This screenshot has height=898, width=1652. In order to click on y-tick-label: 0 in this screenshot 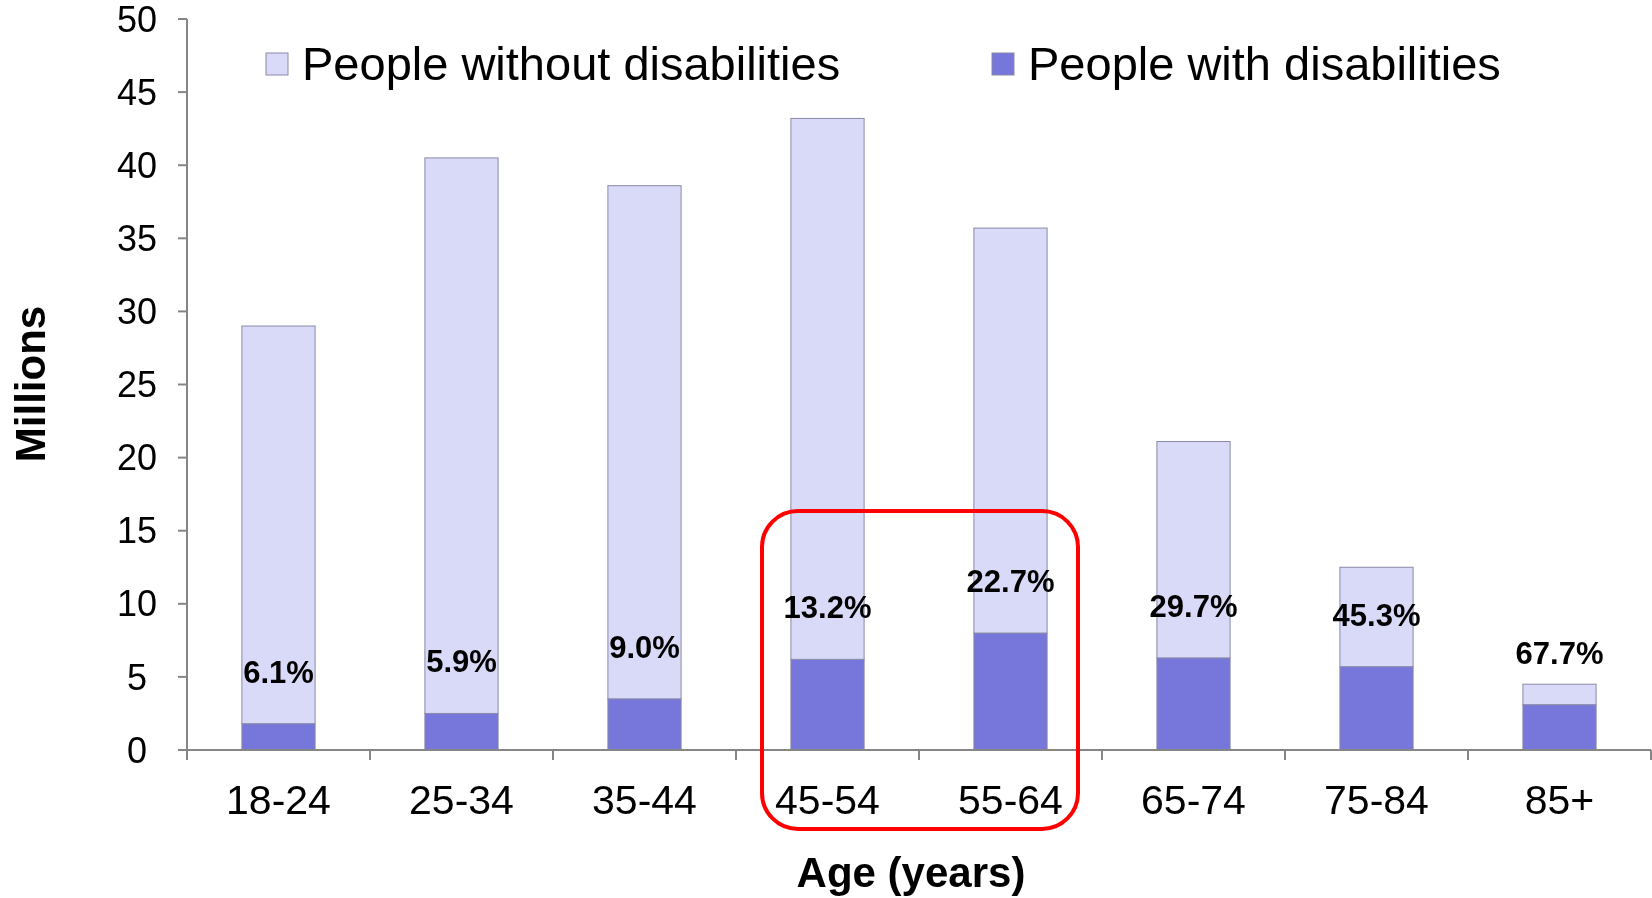, I will do `click(137, 750)`.